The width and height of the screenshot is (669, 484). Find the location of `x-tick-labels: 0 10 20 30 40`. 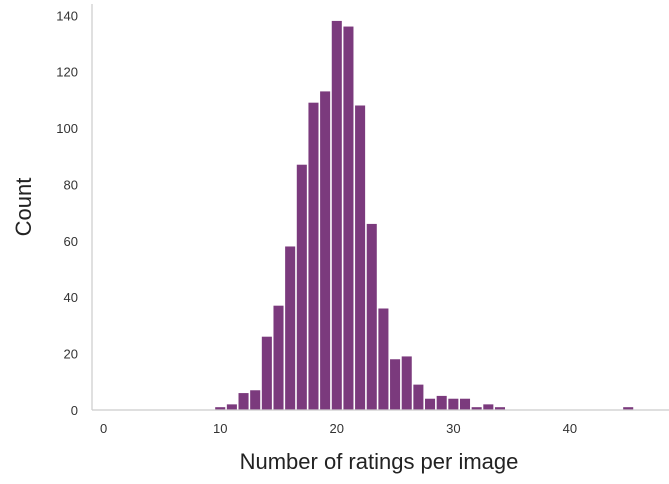

x-tick-labels: 0 10 20 30 40 is located at coordinates (338, 428).